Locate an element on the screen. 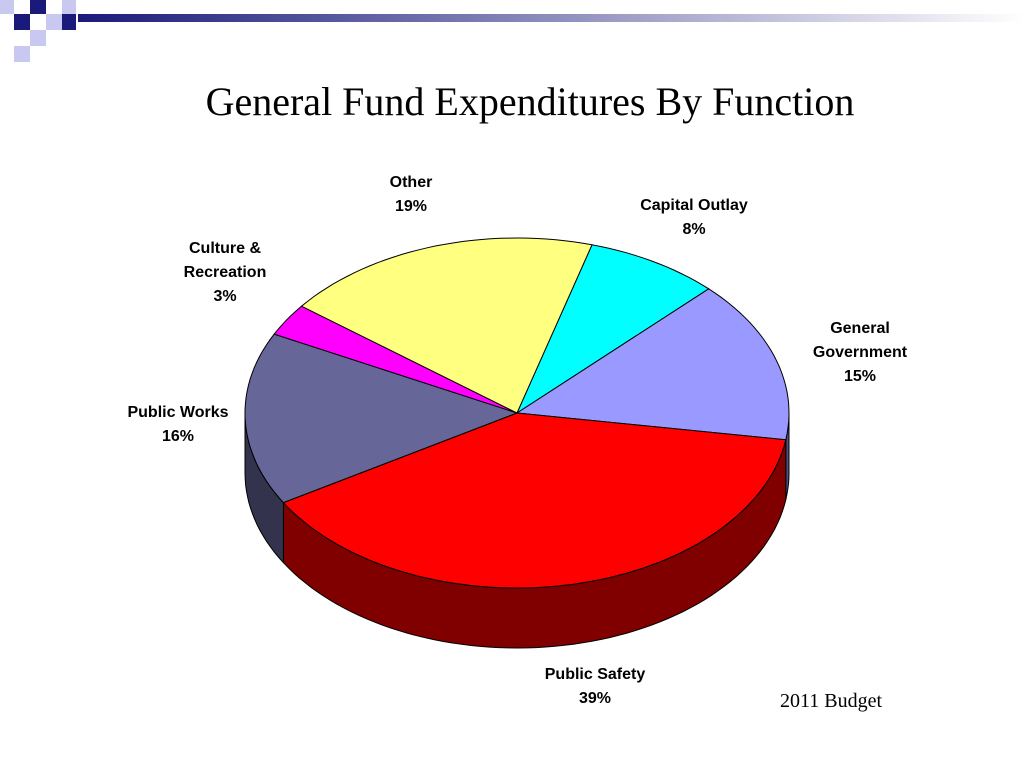 Image resolution: width=1024 pixels, height=768 pixels. category-name: Public Safety is located at coordinates (595, 674).